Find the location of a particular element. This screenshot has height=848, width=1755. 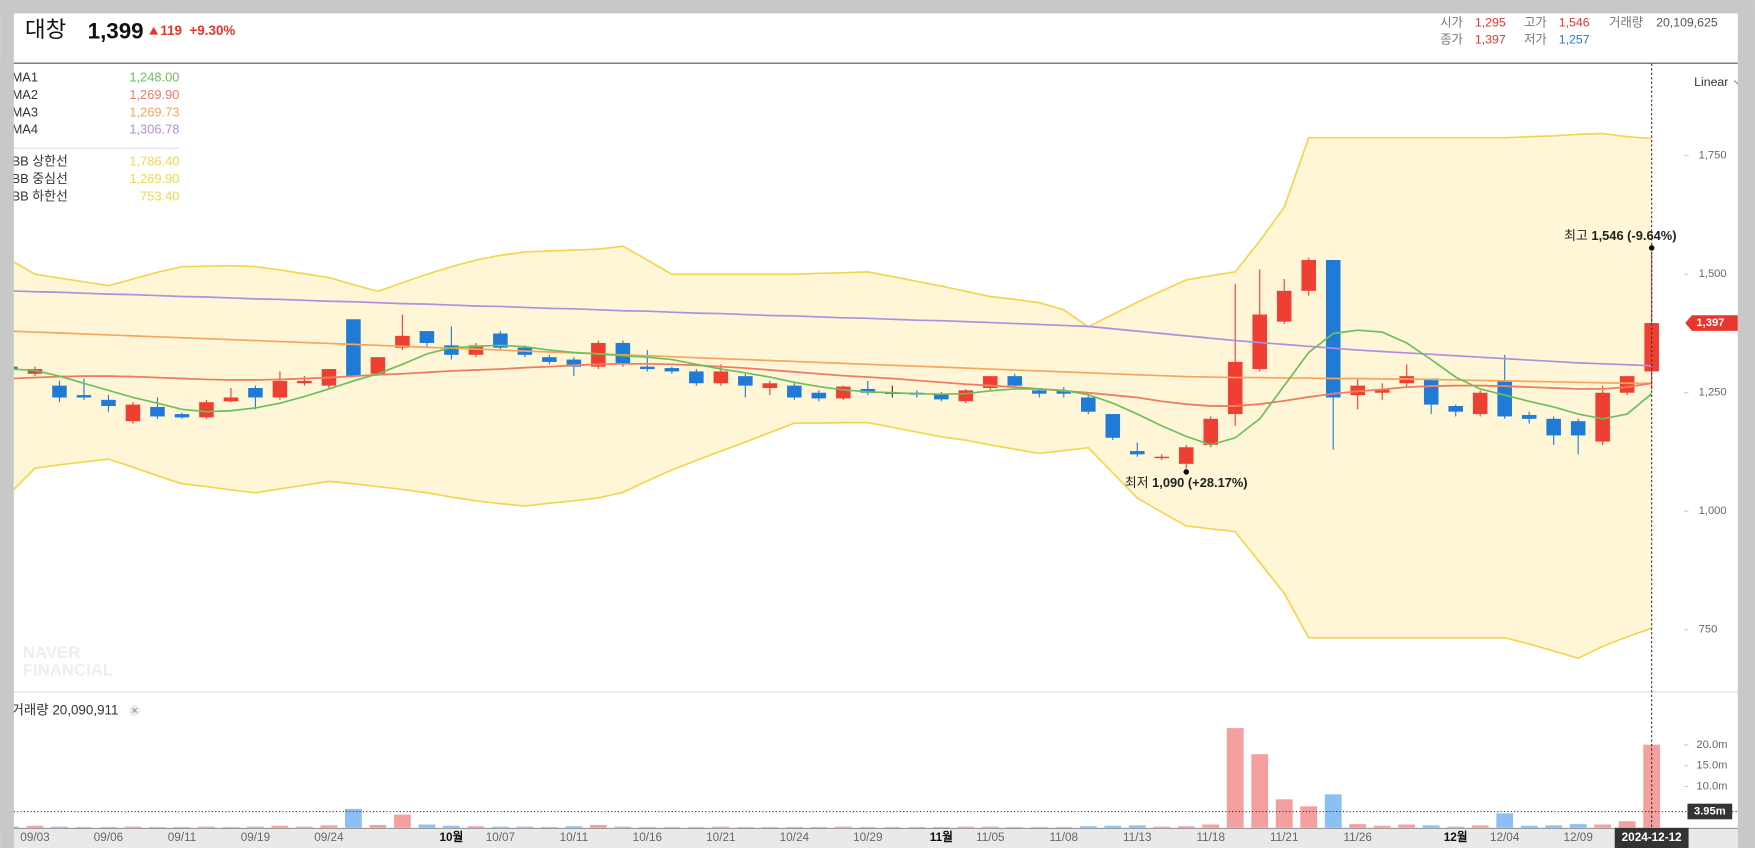

y-tick-label: 1,750 is located at coordinates (1713, 156).